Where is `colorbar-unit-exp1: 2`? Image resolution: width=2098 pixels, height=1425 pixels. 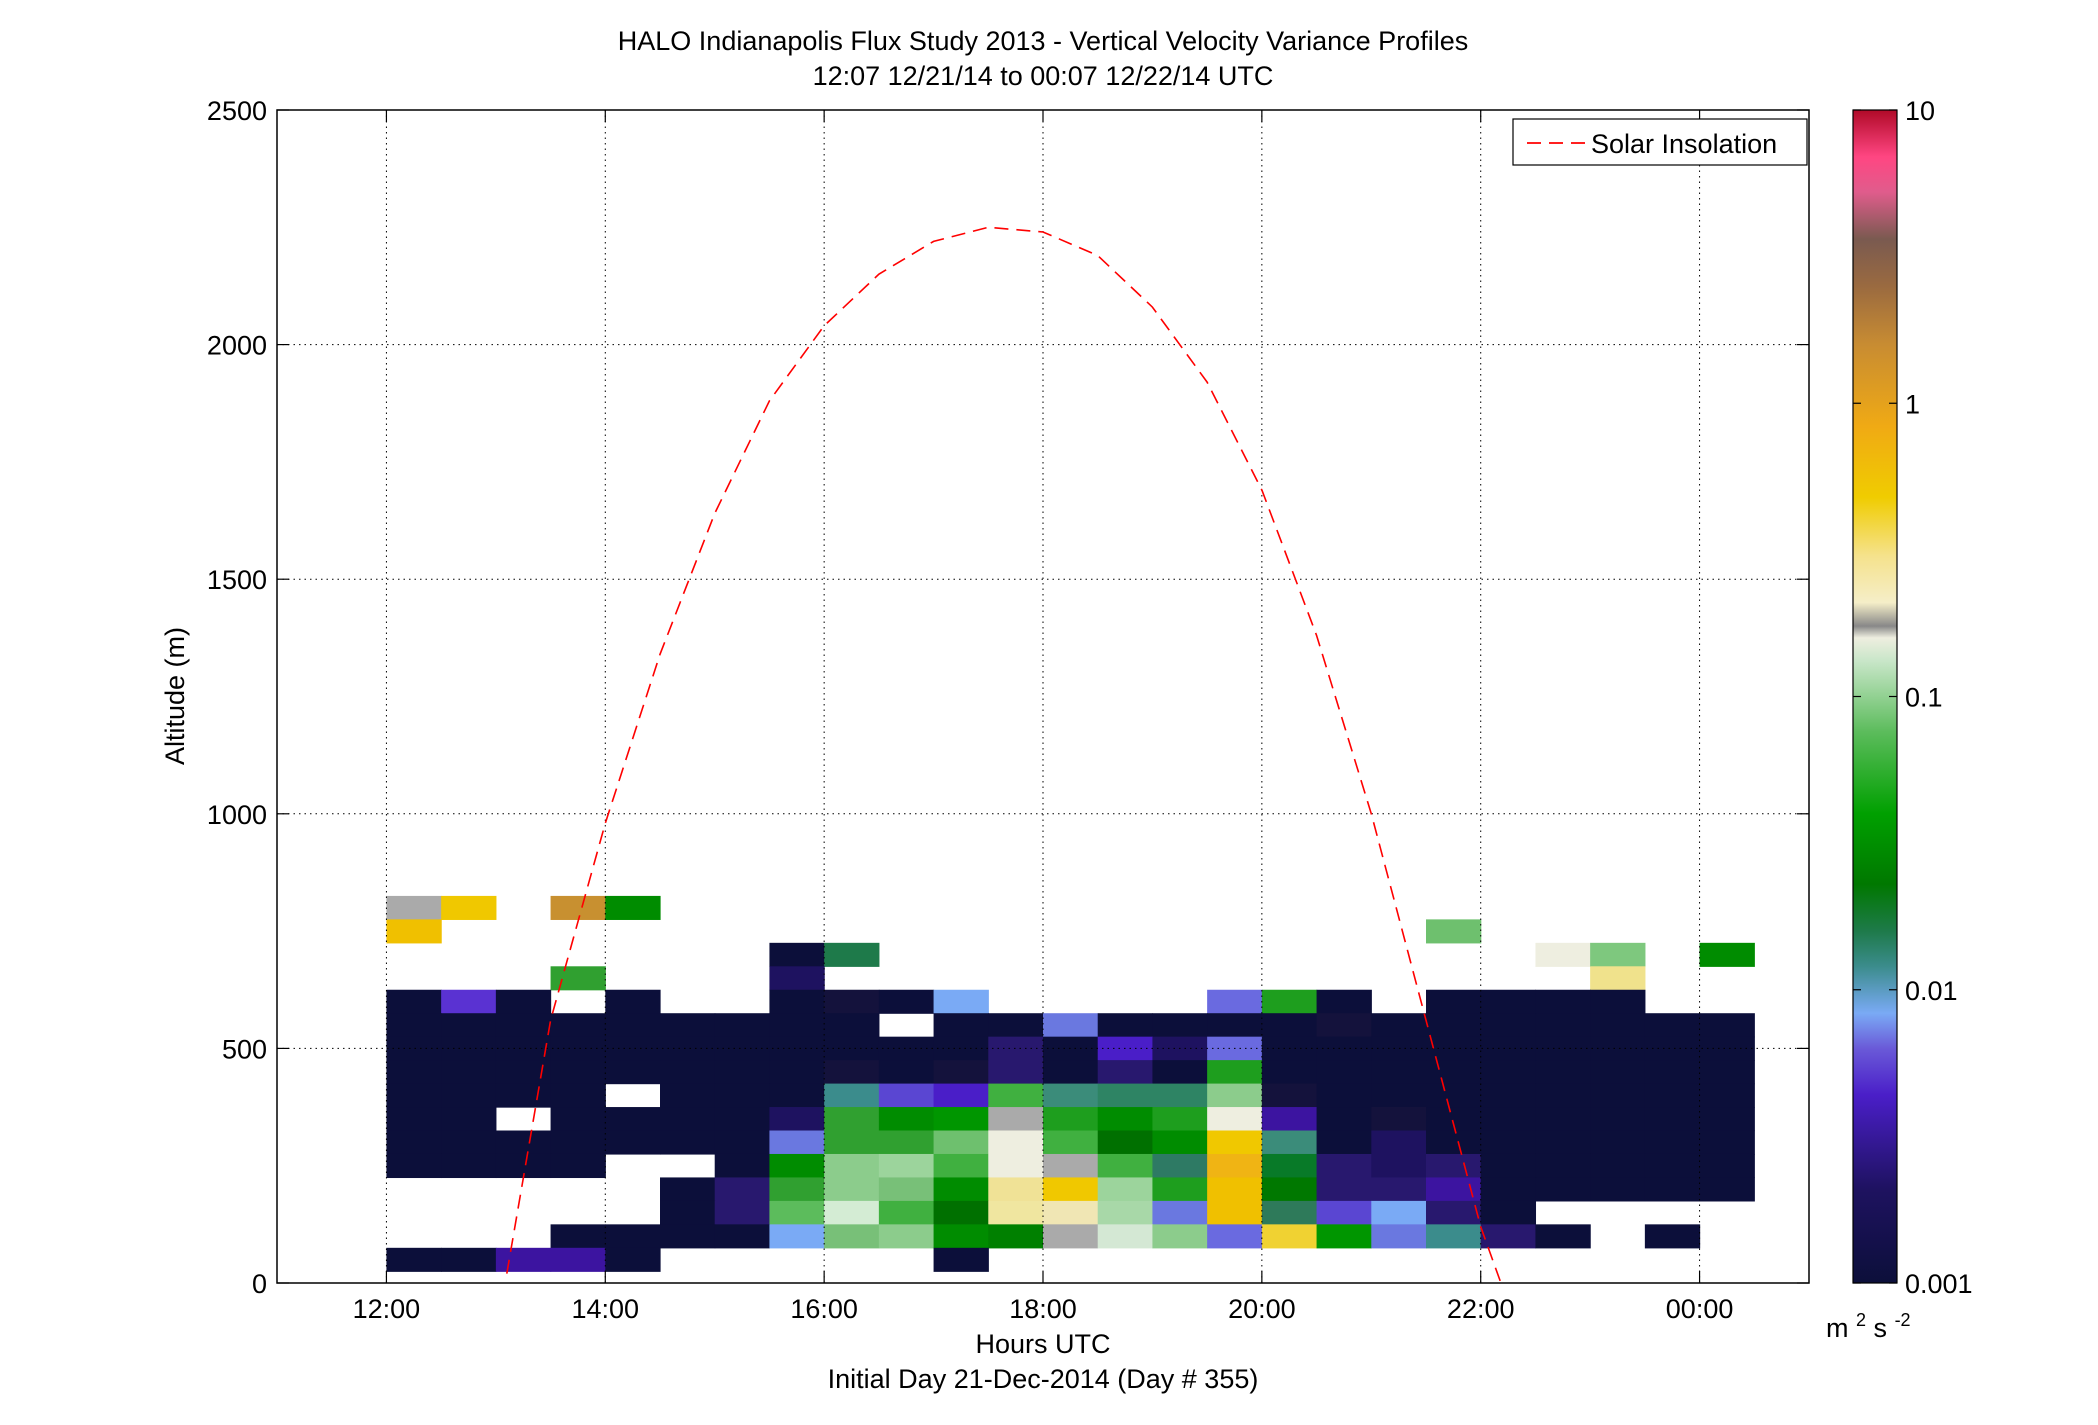 colorbar-unit-exp1: 2 is located at coordinates (1861, 1320).